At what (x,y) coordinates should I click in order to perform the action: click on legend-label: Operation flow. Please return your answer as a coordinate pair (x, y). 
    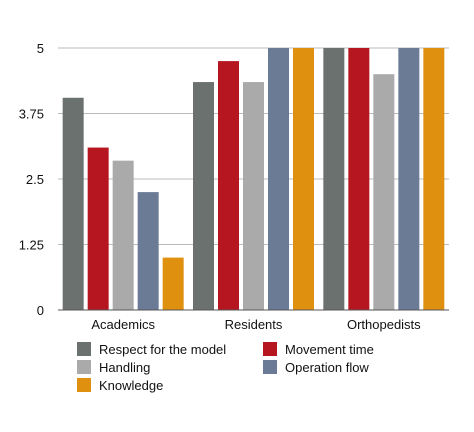
    Looking at the image, I should click on (327, 367).